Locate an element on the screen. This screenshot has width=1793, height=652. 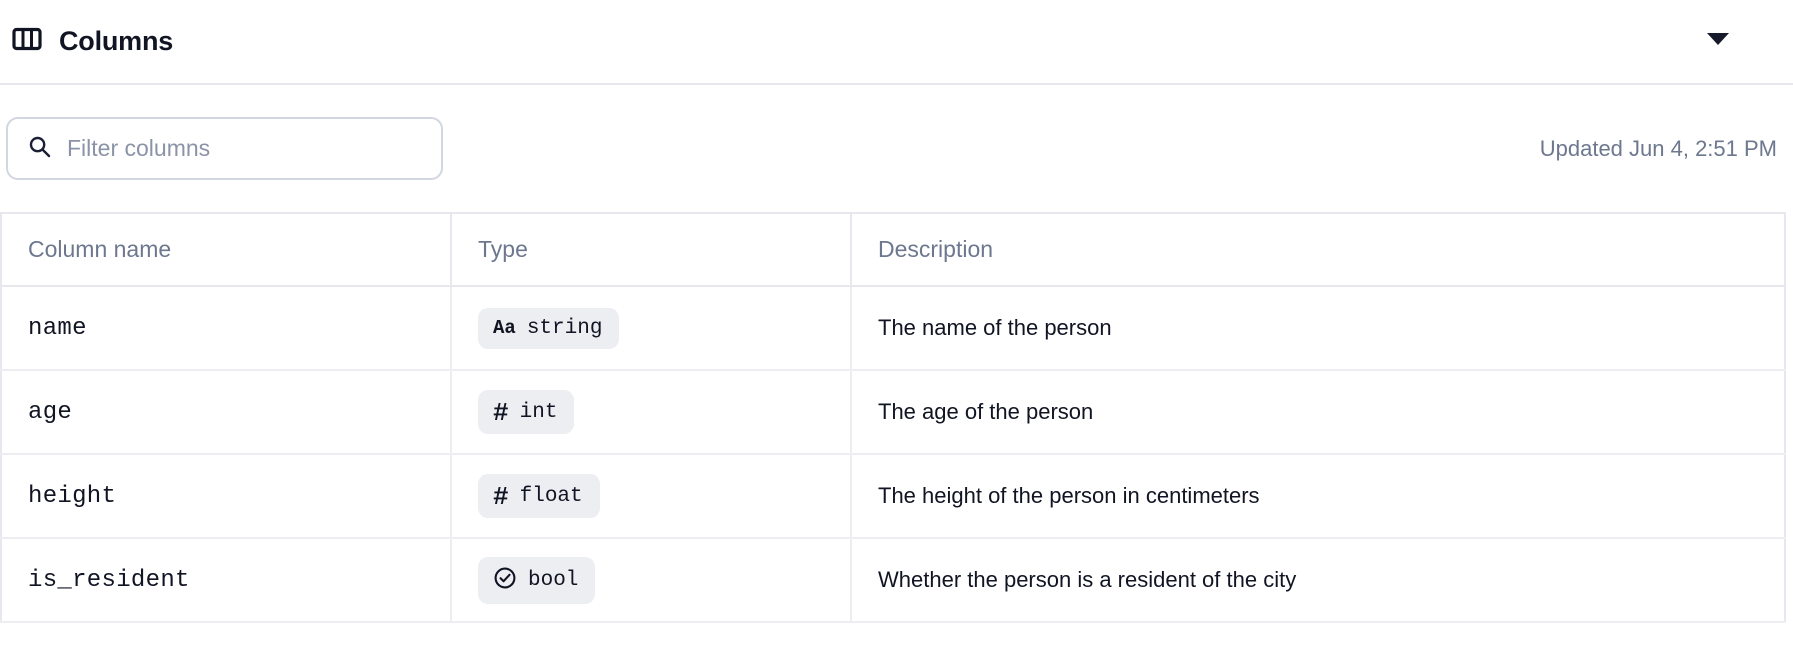
cell-column-name: height is located at coordinates (226, 496).